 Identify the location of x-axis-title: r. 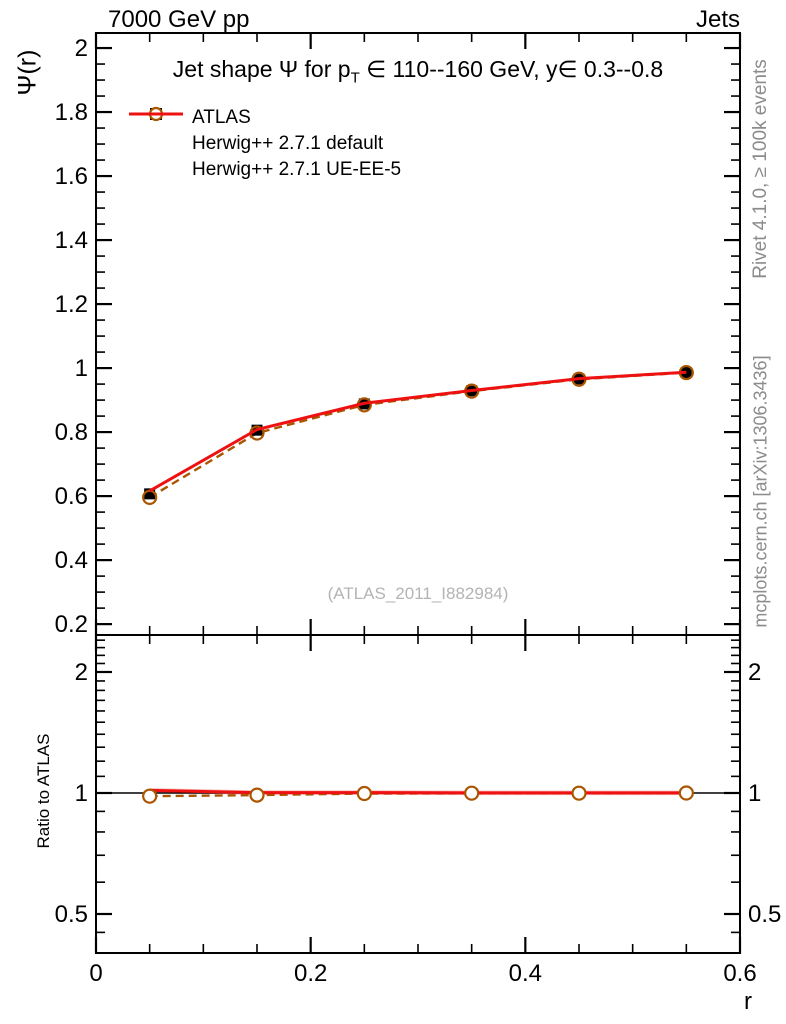
(748, 1001).